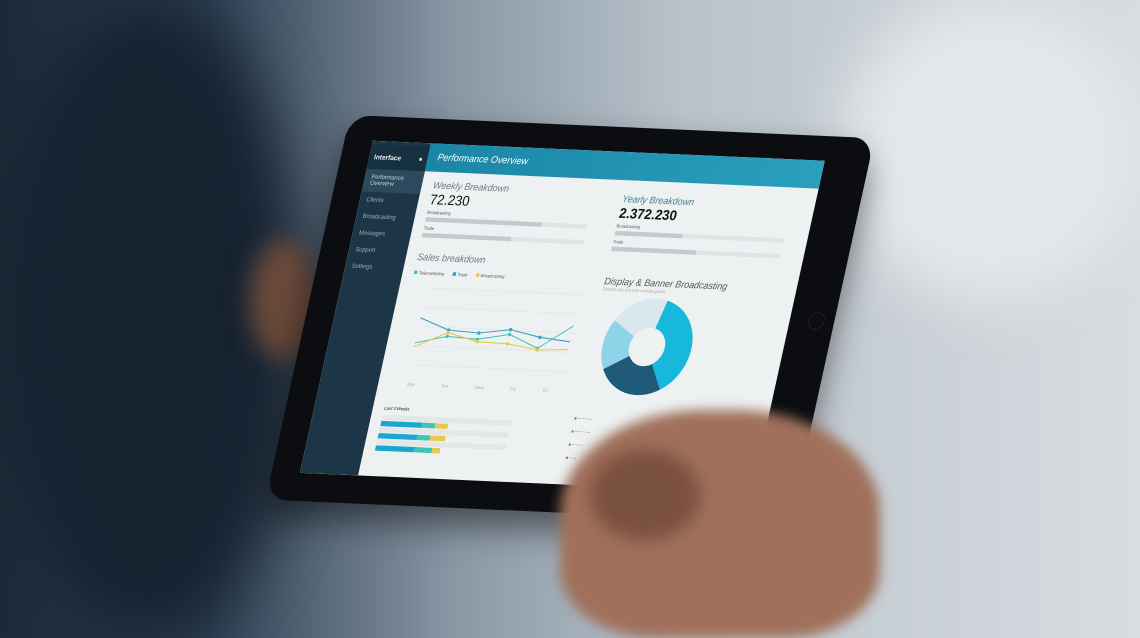 The height and width of the screenshot is (638, 1140). What do you see at coordinates (490, 276) in the screenshot?
I see `legend-item: Broadcasting` at bounding box center [490, 276].